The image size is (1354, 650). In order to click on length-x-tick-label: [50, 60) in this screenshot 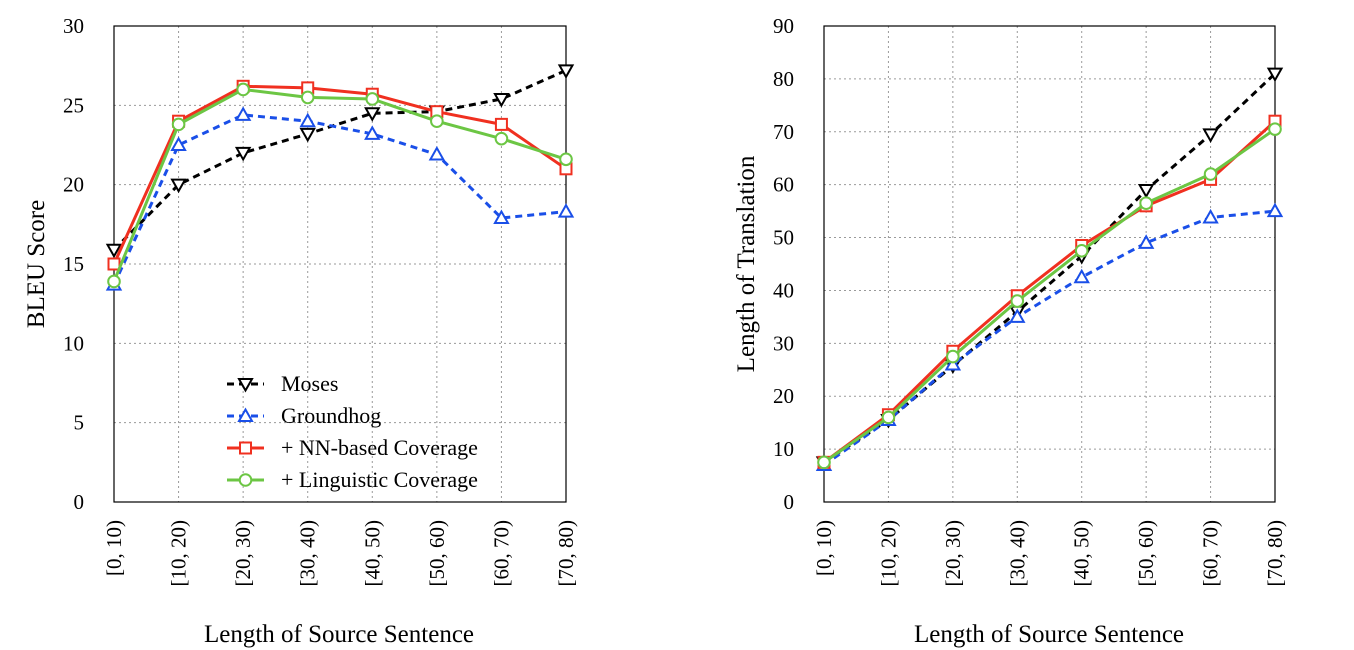, I will do `click(1146, 553)`.